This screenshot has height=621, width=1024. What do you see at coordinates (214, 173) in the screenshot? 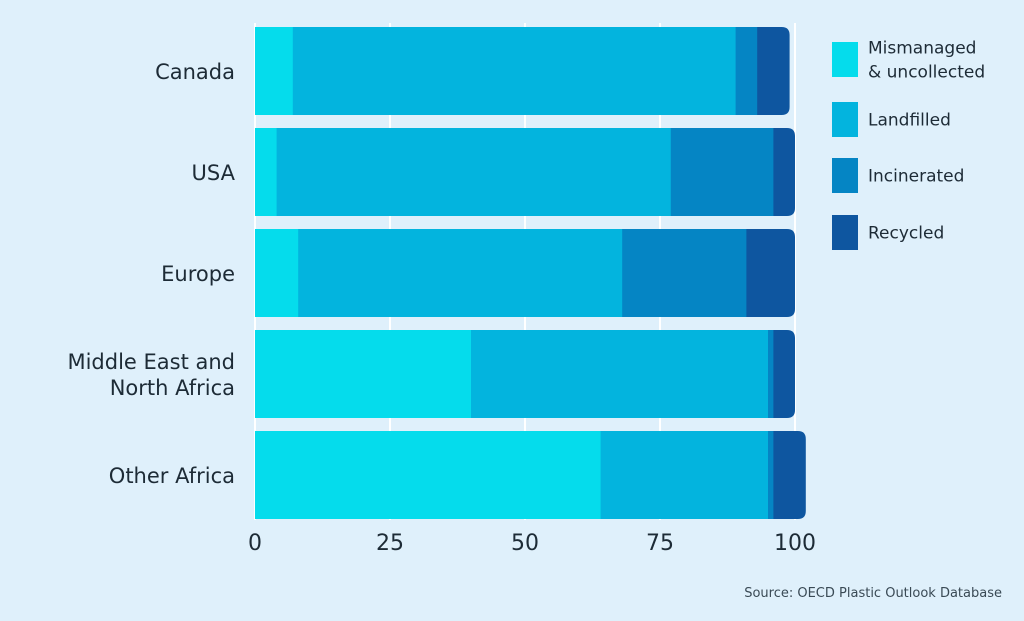
I see `category-label: USA` at bounding box center [214, 173].